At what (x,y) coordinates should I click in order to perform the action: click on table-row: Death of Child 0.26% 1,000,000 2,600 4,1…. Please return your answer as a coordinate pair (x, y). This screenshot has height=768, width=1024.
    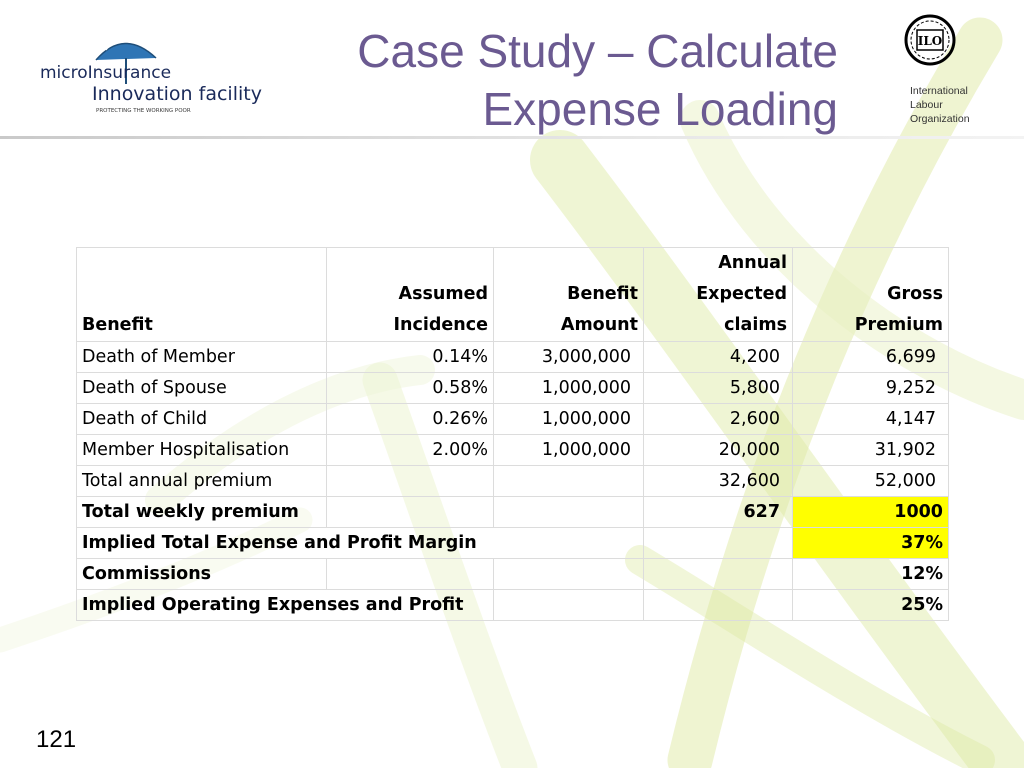
    Looking at the image, I should click on (512, 419).